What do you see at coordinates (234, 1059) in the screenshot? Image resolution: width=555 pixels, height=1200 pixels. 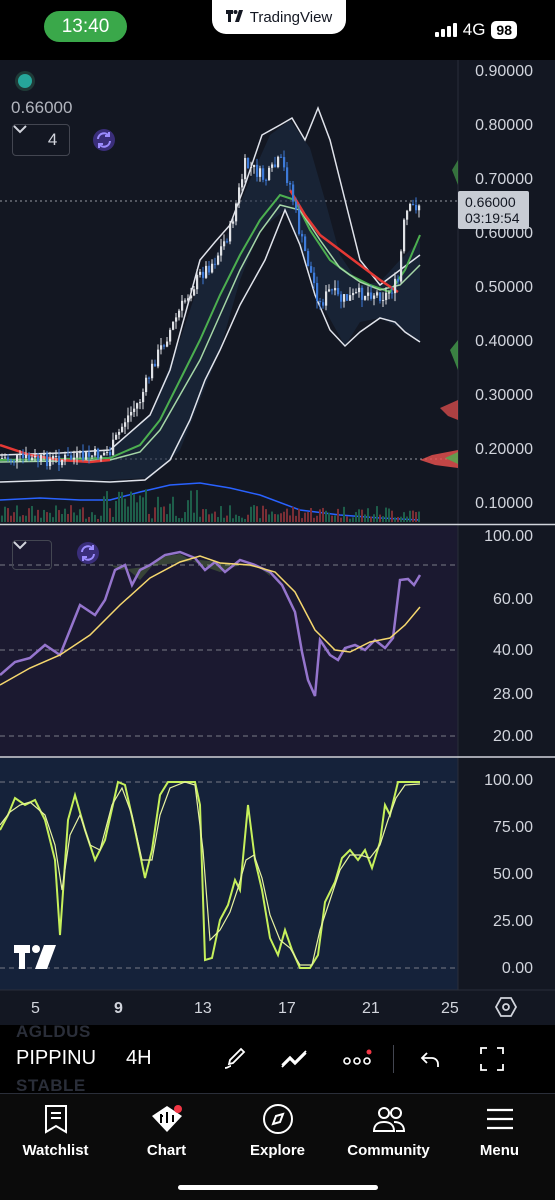 I see `brush-icon` at bounding box center [234, 1059].